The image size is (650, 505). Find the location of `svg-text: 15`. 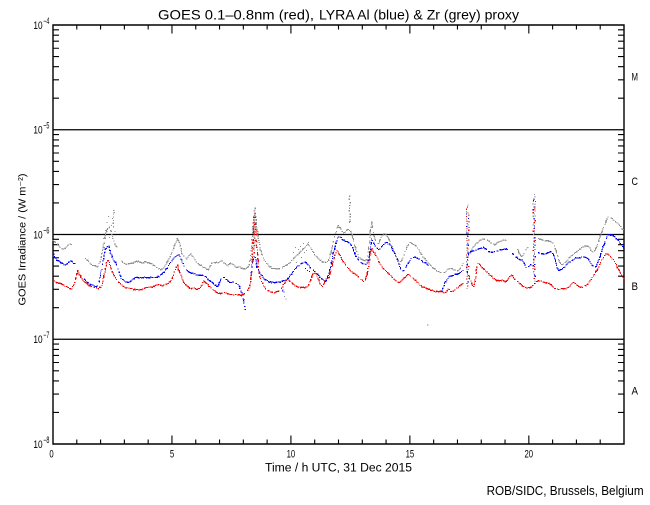

svg-text: 15 is located at coordinates (410, 455).